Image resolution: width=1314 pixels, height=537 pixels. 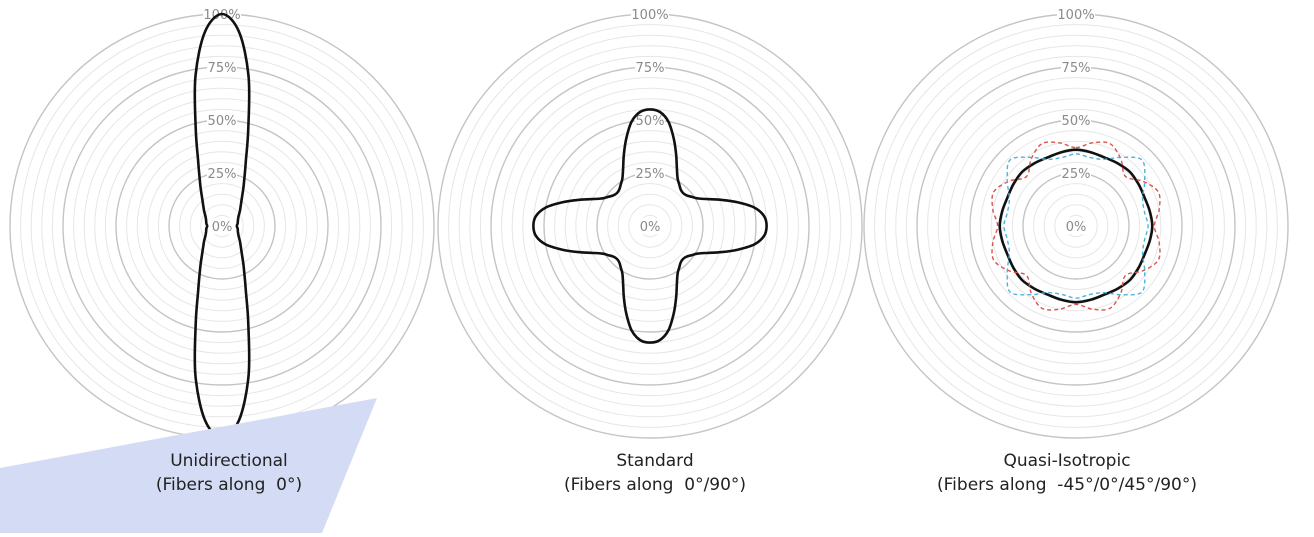 I want to click on caption-standard: Standard (Fibers along 0°/90°), so click(x=655, y=473).